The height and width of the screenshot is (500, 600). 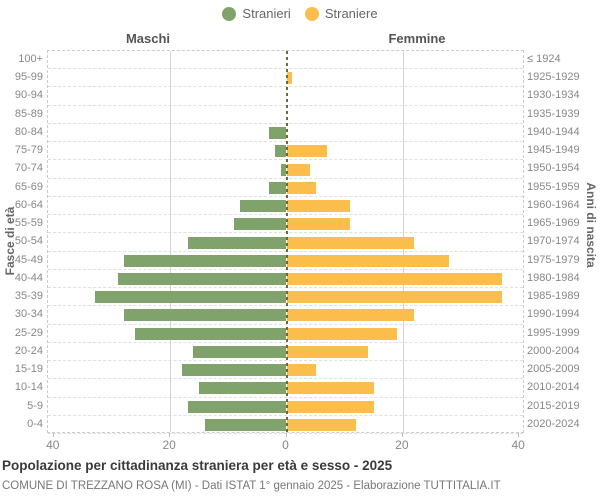 I want to click on birth-year-label-7: 1955-1959, so click(x=553, y=186).